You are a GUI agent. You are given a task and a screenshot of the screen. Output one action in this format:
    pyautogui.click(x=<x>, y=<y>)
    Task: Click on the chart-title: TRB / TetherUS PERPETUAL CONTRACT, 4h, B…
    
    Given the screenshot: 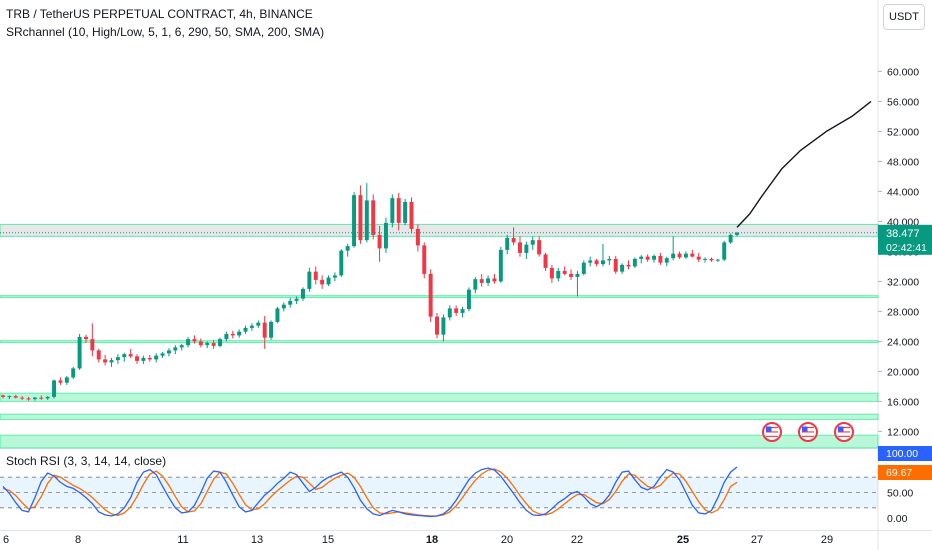 What is the action you would take?
    pyautogui.click(x=159, y=14)
    